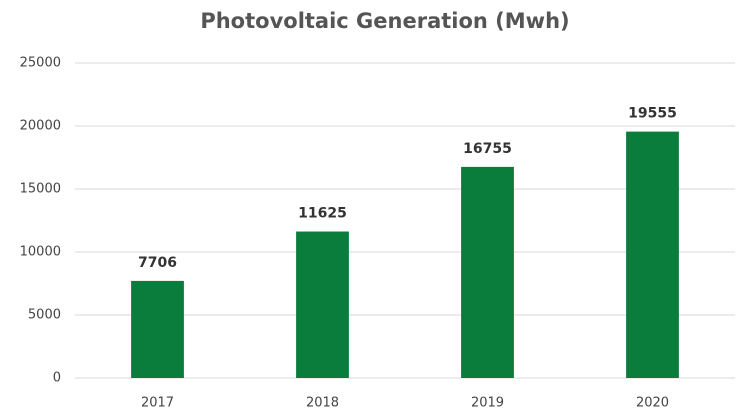 Image resolution: width=742 pixels, height=411 pixels. Describe the element at coordinates (652, 403) in the screenshot. I see `x-tick-label: 2020` at that location.